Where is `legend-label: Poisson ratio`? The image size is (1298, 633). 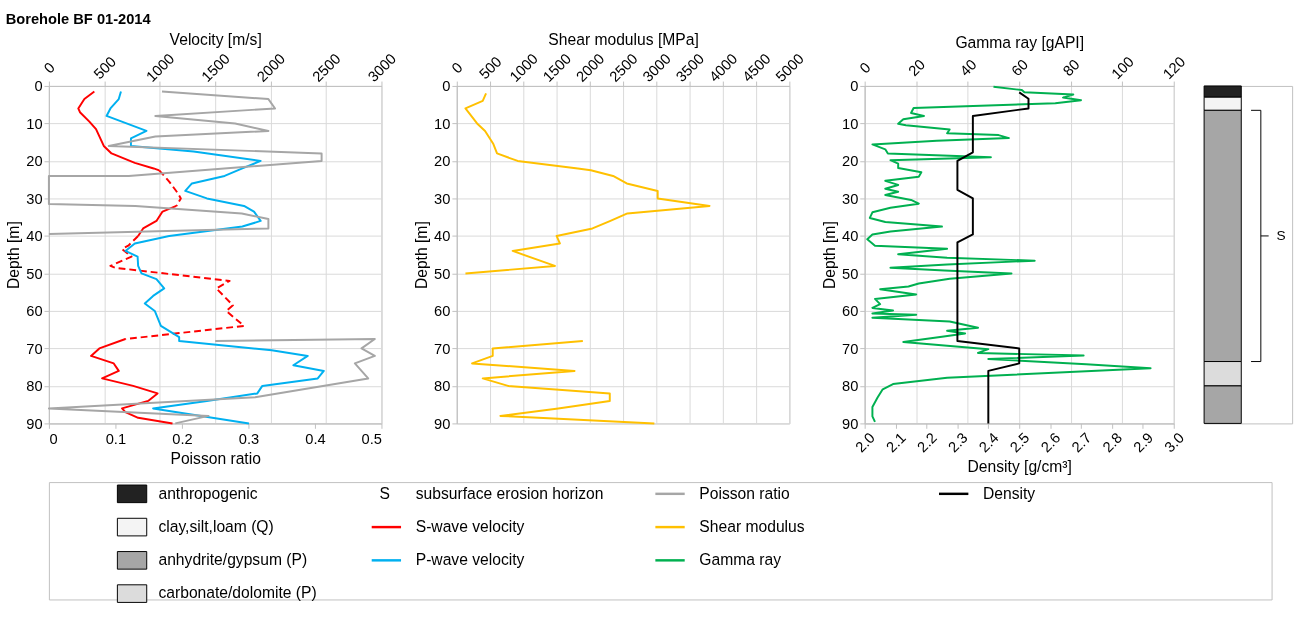 legend-label: Poisson ratio is located at coordinates (745, 493).